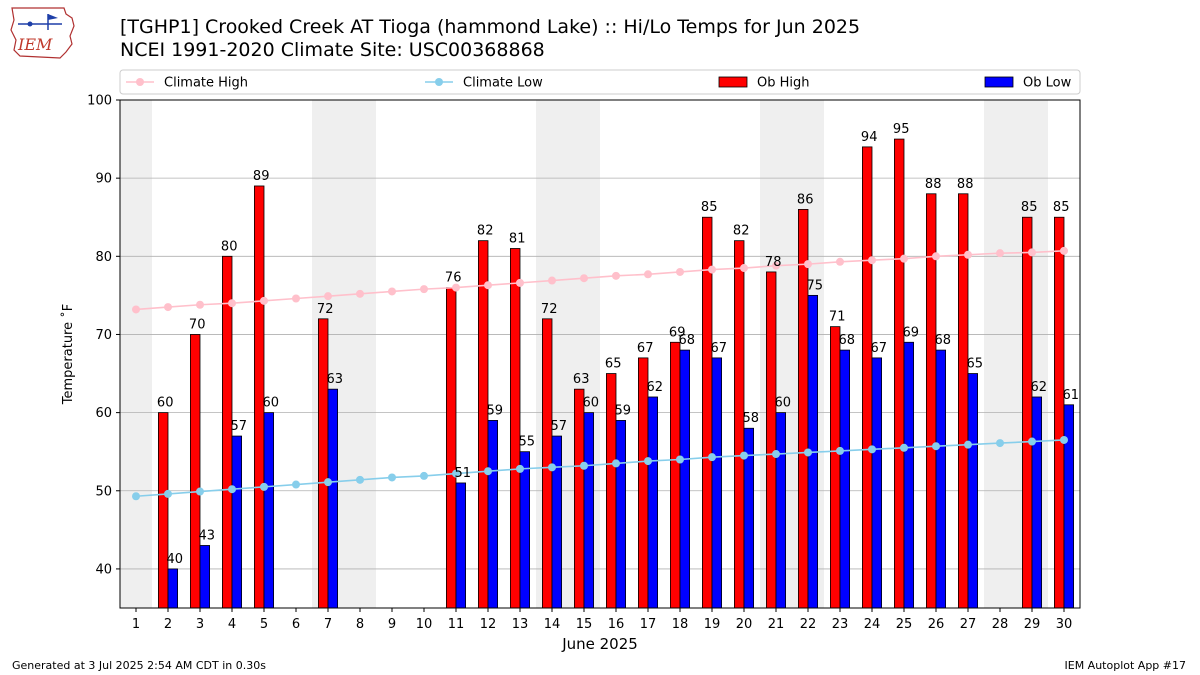  Describe the element at coordinates (453, 278) in the screenshot. I see `ob-high-label: 76` at that location.